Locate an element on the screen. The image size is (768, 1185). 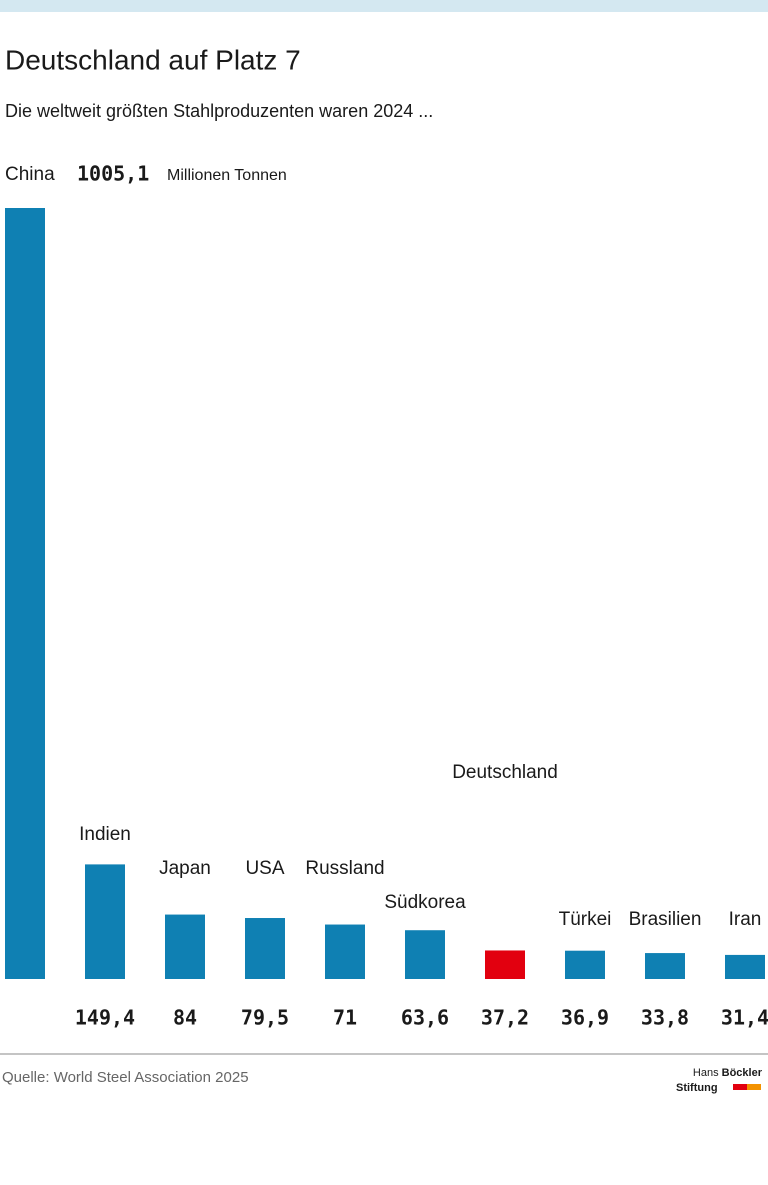
category-label: Brasilien is located at coordinates (665, 919).